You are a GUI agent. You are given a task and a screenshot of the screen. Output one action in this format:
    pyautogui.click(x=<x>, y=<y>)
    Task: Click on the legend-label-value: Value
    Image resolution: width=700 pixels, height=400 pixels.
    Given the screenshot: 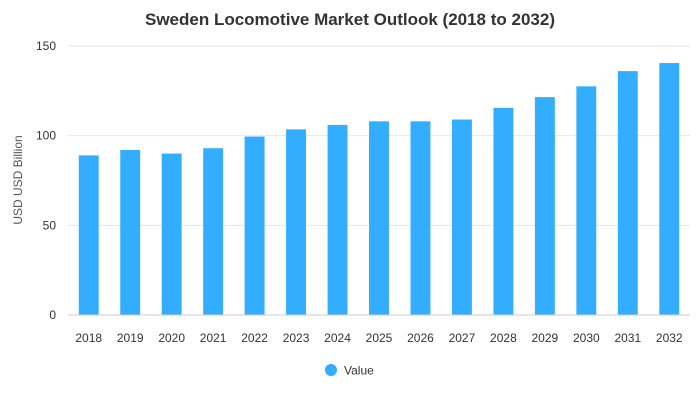 What is the action you would take?
    pyautogui.click(x=359, y=371)
    